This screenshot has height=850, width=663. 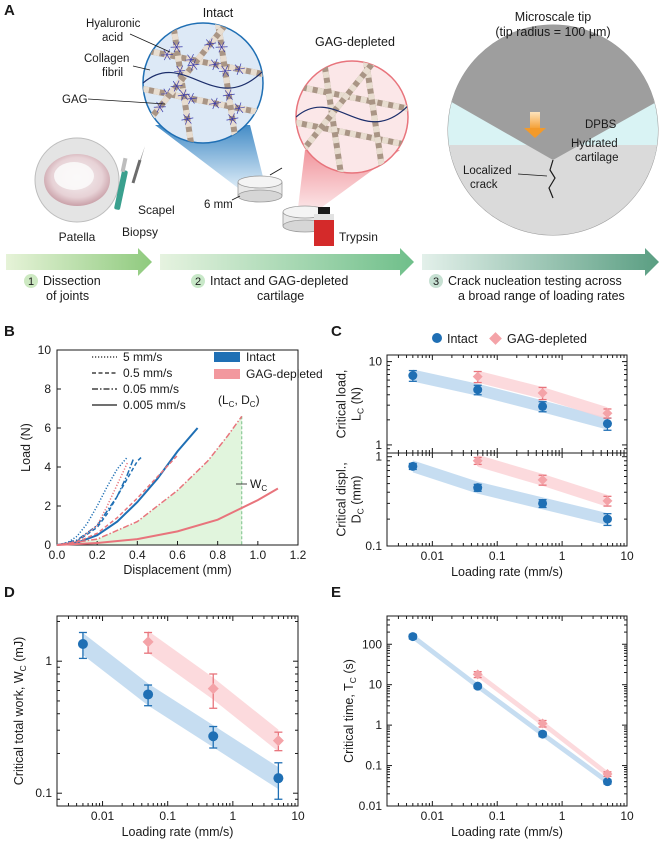 I want to click on gag-pointer, so click(x=126, y=101).